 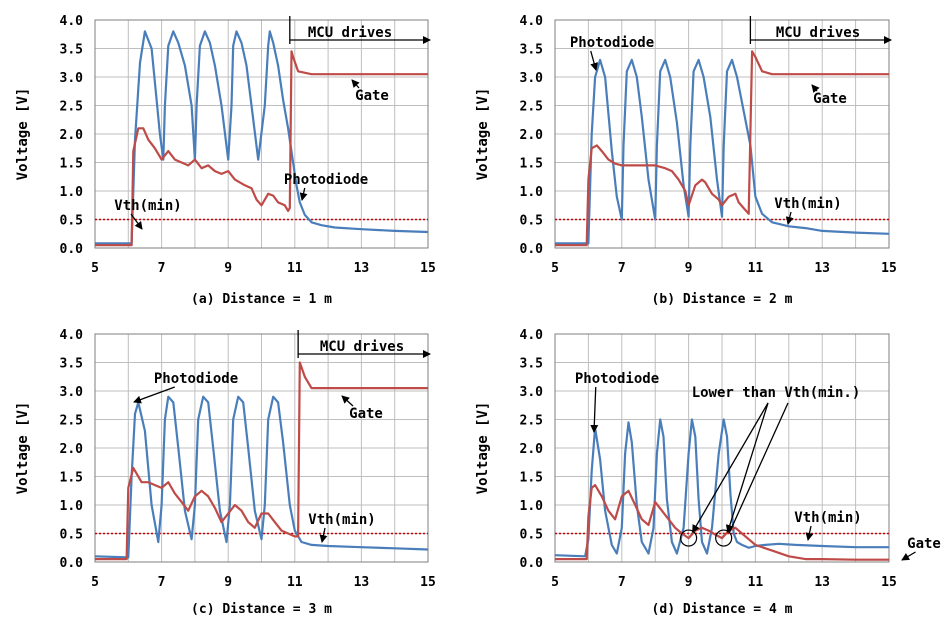 I want to click on chart-caption: (c) Distance = 3 m, so click(x=261, y=609).